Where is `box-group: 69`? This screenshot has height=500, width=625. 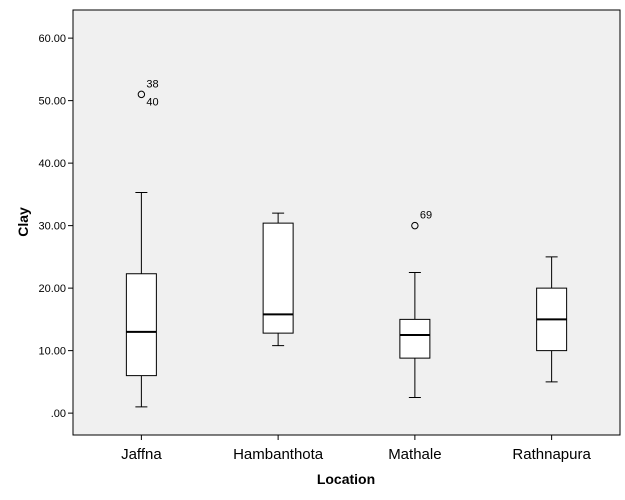 box-group: 69 is located at coordinates (415, 304).